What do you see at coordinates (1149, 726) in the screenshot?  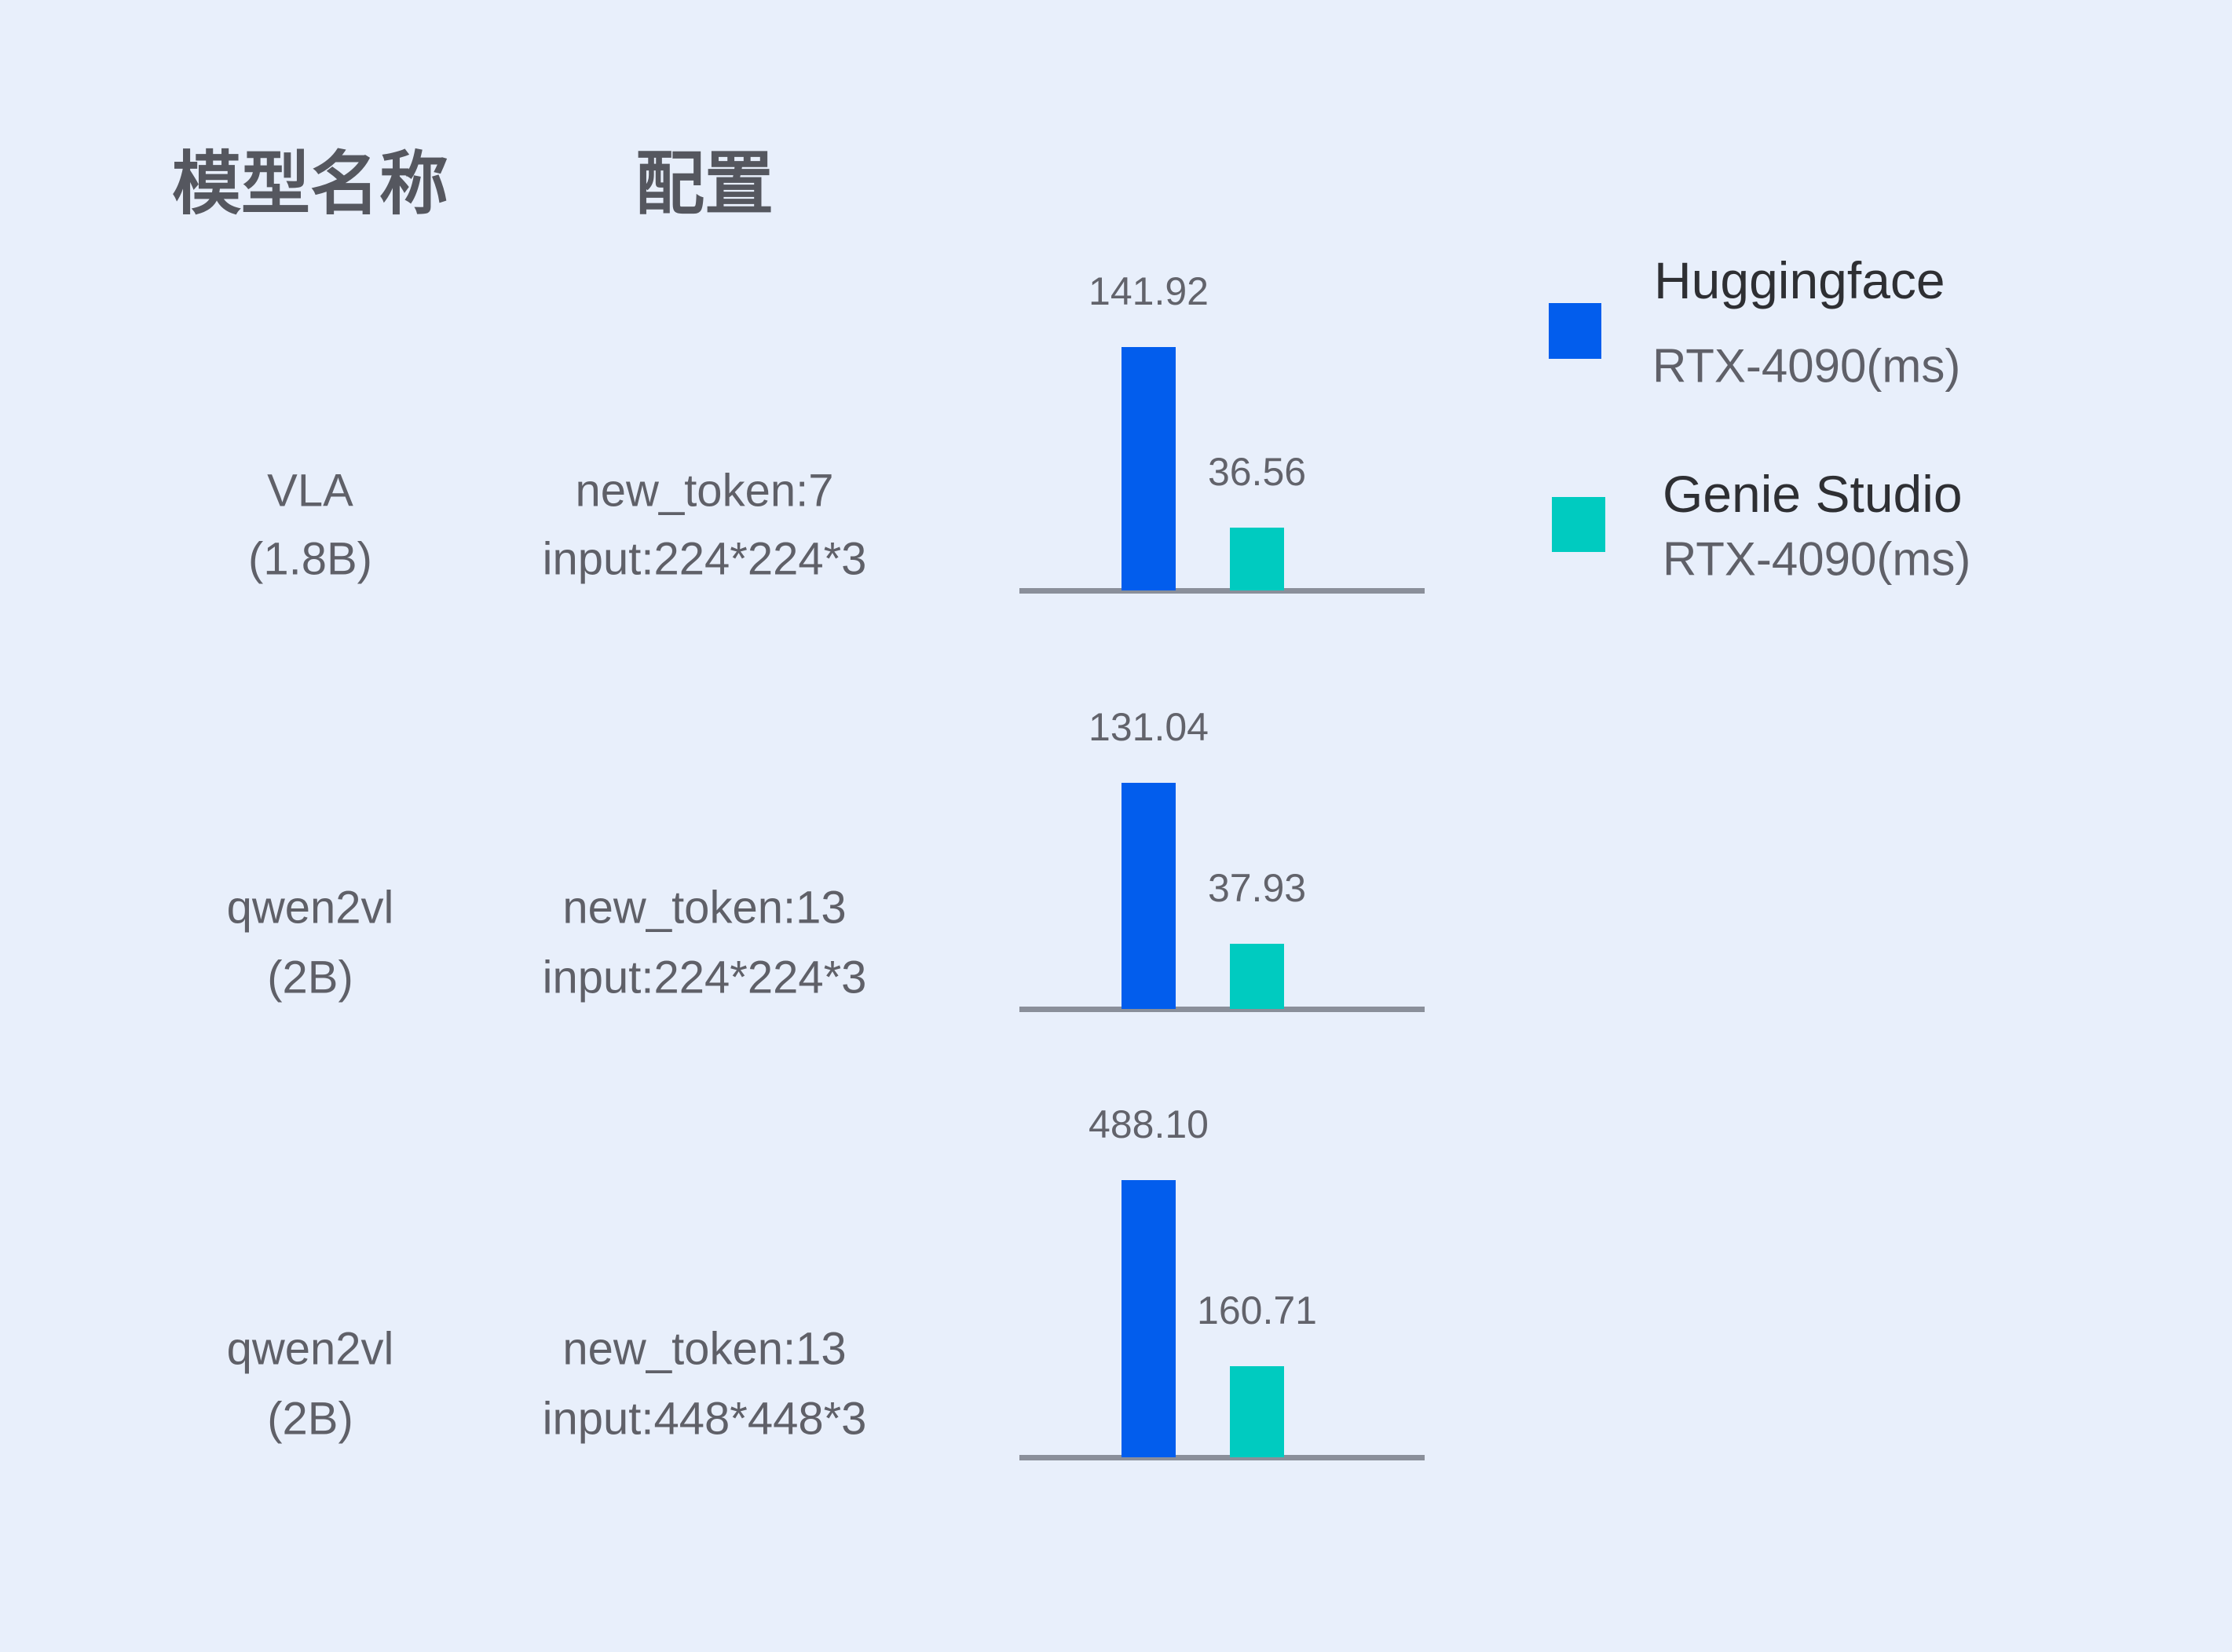 I see `data-label-huggingface-2: 131.04` at bounding box center [1149, 726].